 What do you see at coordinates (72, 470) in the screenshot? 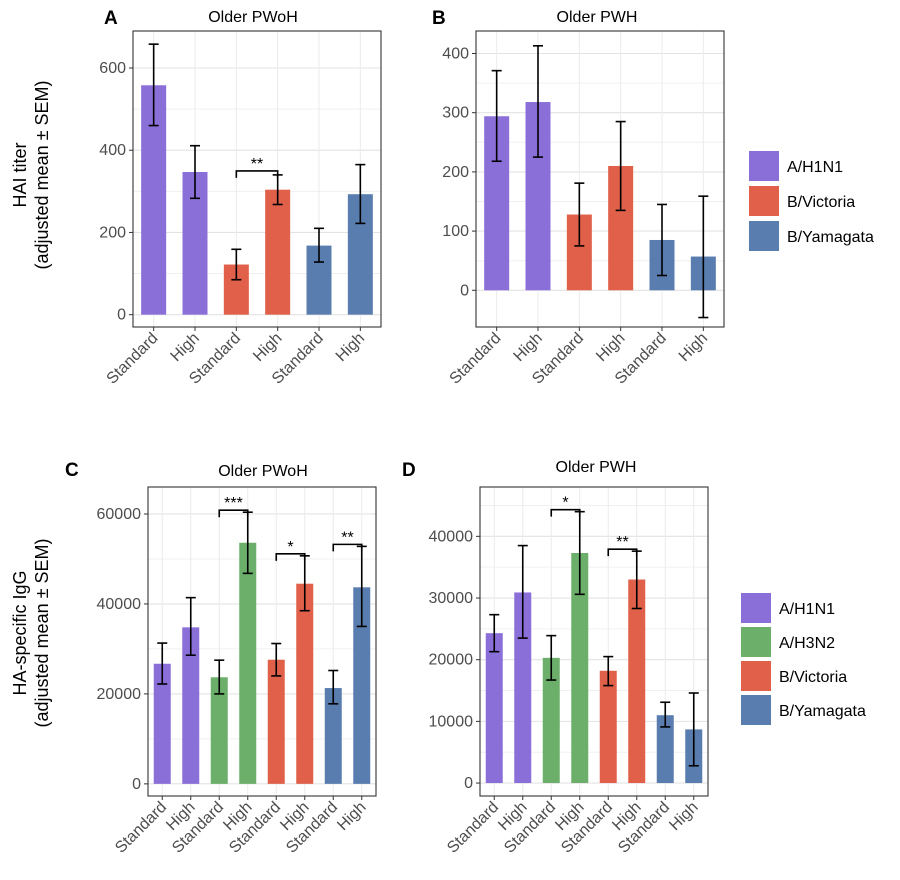
I see `panel-letter-c: C` at bounding box center [72, 470].